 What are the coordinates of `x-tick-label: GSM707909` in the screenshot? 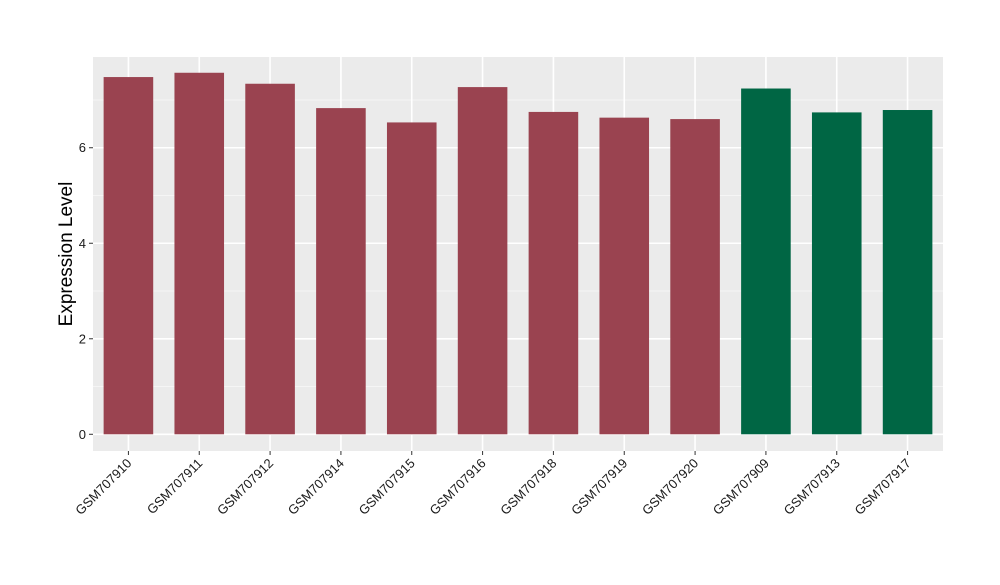 It's located at (741, 487).